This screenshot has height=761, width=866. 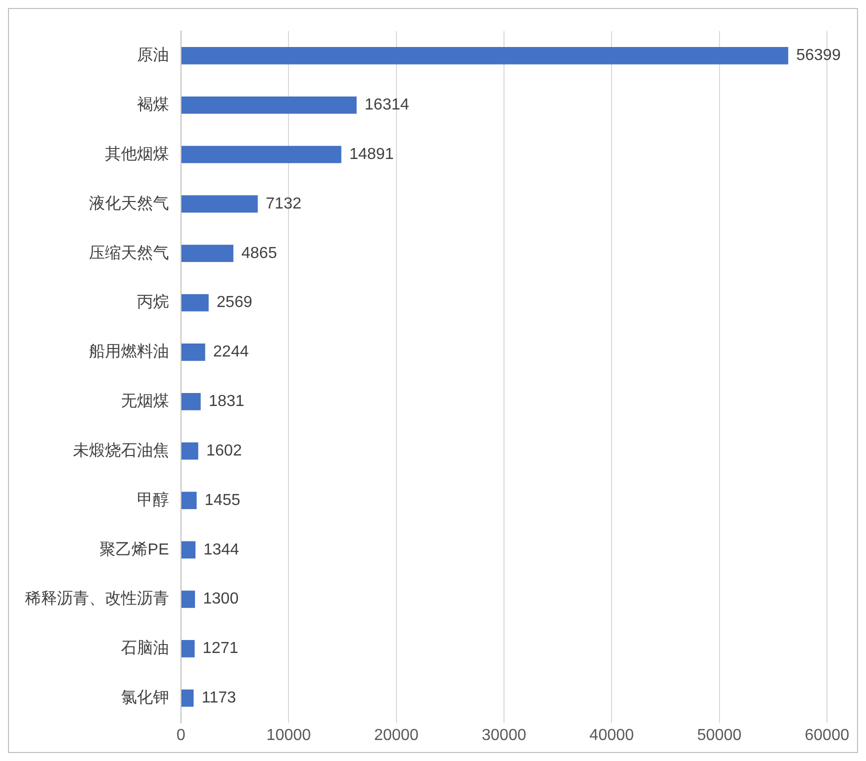 What do you see at coordinates (827, 735) in the screenshot?
I see `x-tick-label: 60000` at bounding box center [827, 735].